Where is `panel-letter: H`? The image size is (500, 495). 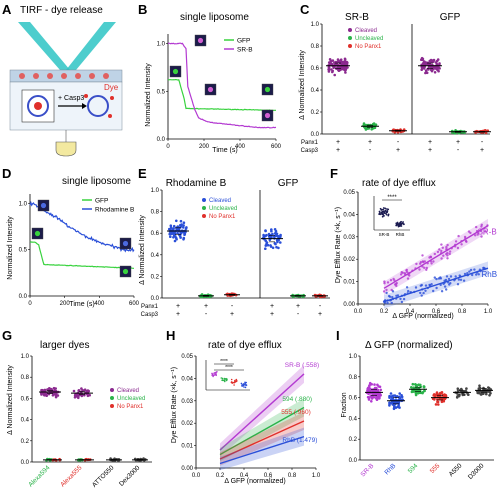 panel-letter: H is located at coordinates (170, 335).